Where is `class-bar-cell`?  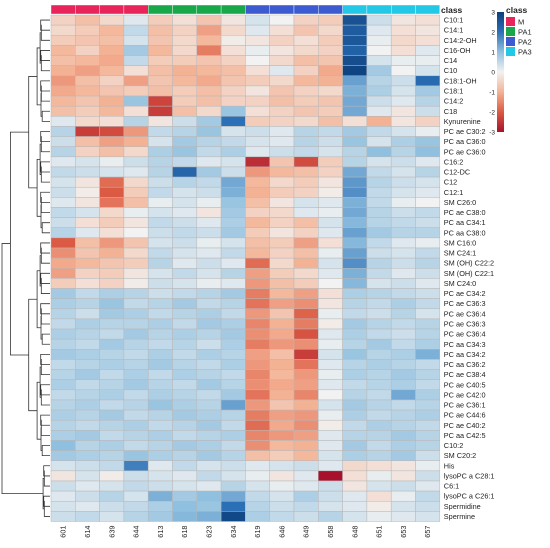 class-bar-cell is located at coordinates (427, 9).